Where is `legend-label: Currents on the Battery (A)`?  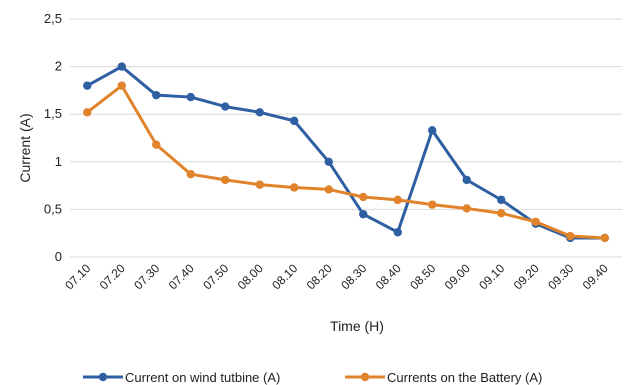
legend-label: Currents on the Battery (A) is located at coordinates (464, 377).